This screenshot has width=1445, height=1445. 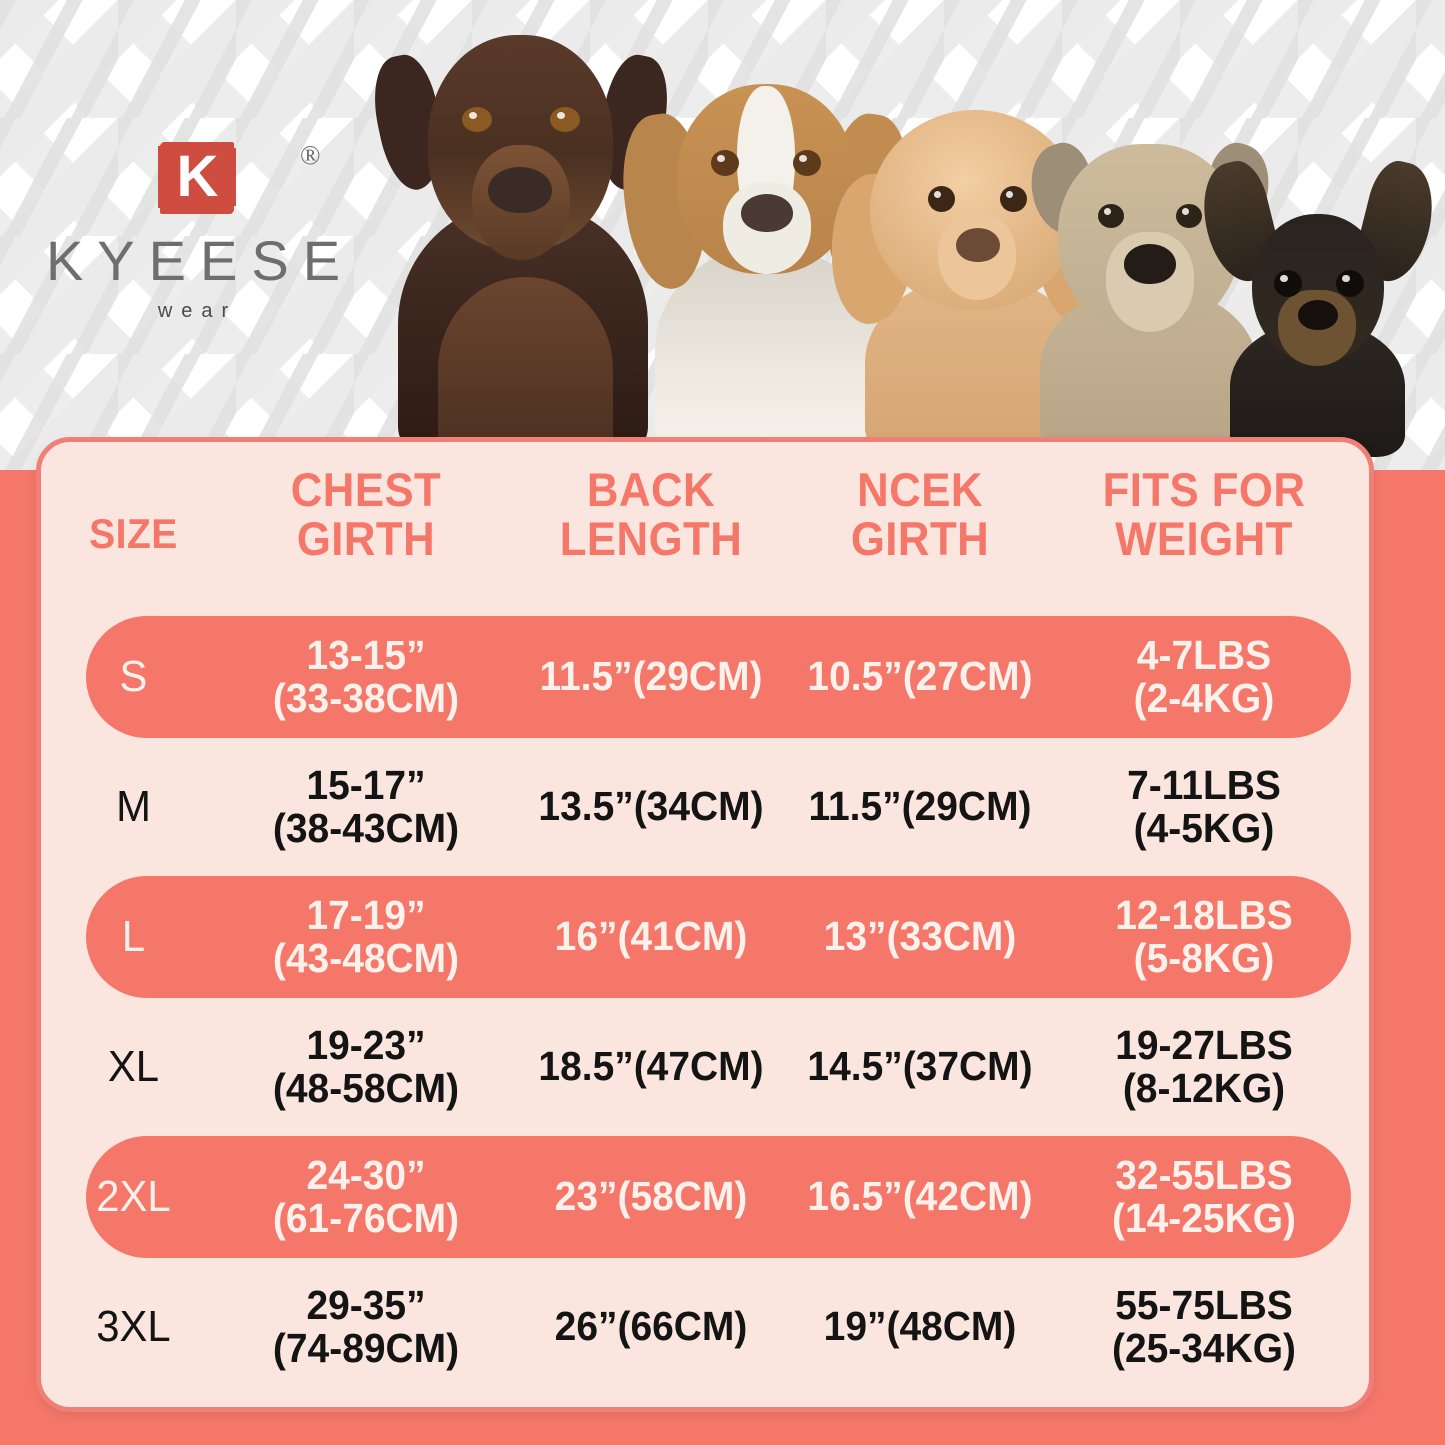 I want to click on cell-back-length: 26”(66CM), so click(x=651, y=1326).